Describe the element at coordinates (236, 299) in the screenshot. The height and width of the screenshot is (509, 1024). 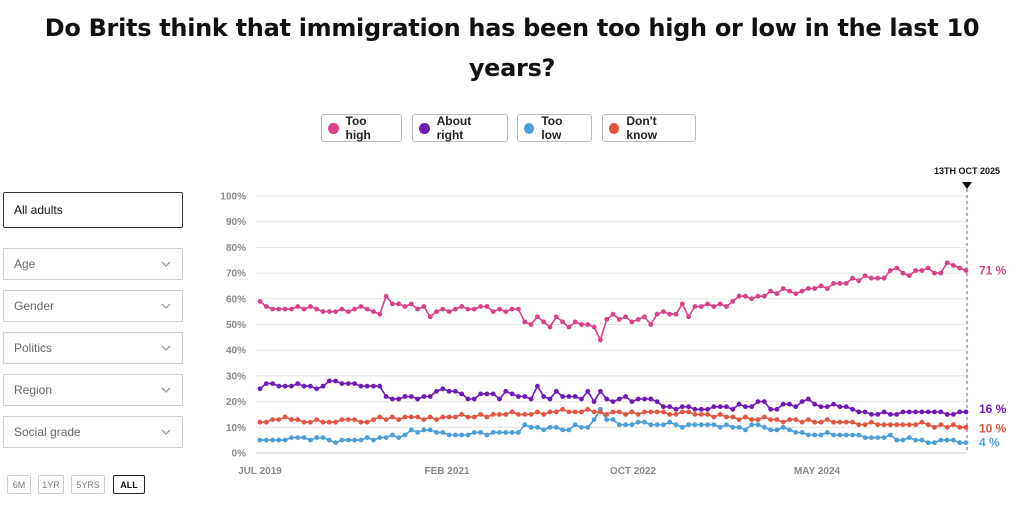
I see `y-tick-label: 60%` at that location.